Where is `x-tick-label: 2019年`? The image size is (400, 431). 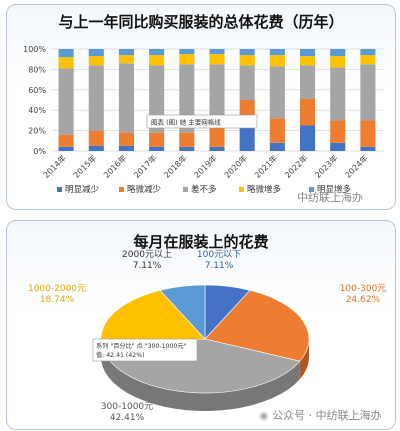
x-tick-label: 2019年 is located at coordinates (205, 166).